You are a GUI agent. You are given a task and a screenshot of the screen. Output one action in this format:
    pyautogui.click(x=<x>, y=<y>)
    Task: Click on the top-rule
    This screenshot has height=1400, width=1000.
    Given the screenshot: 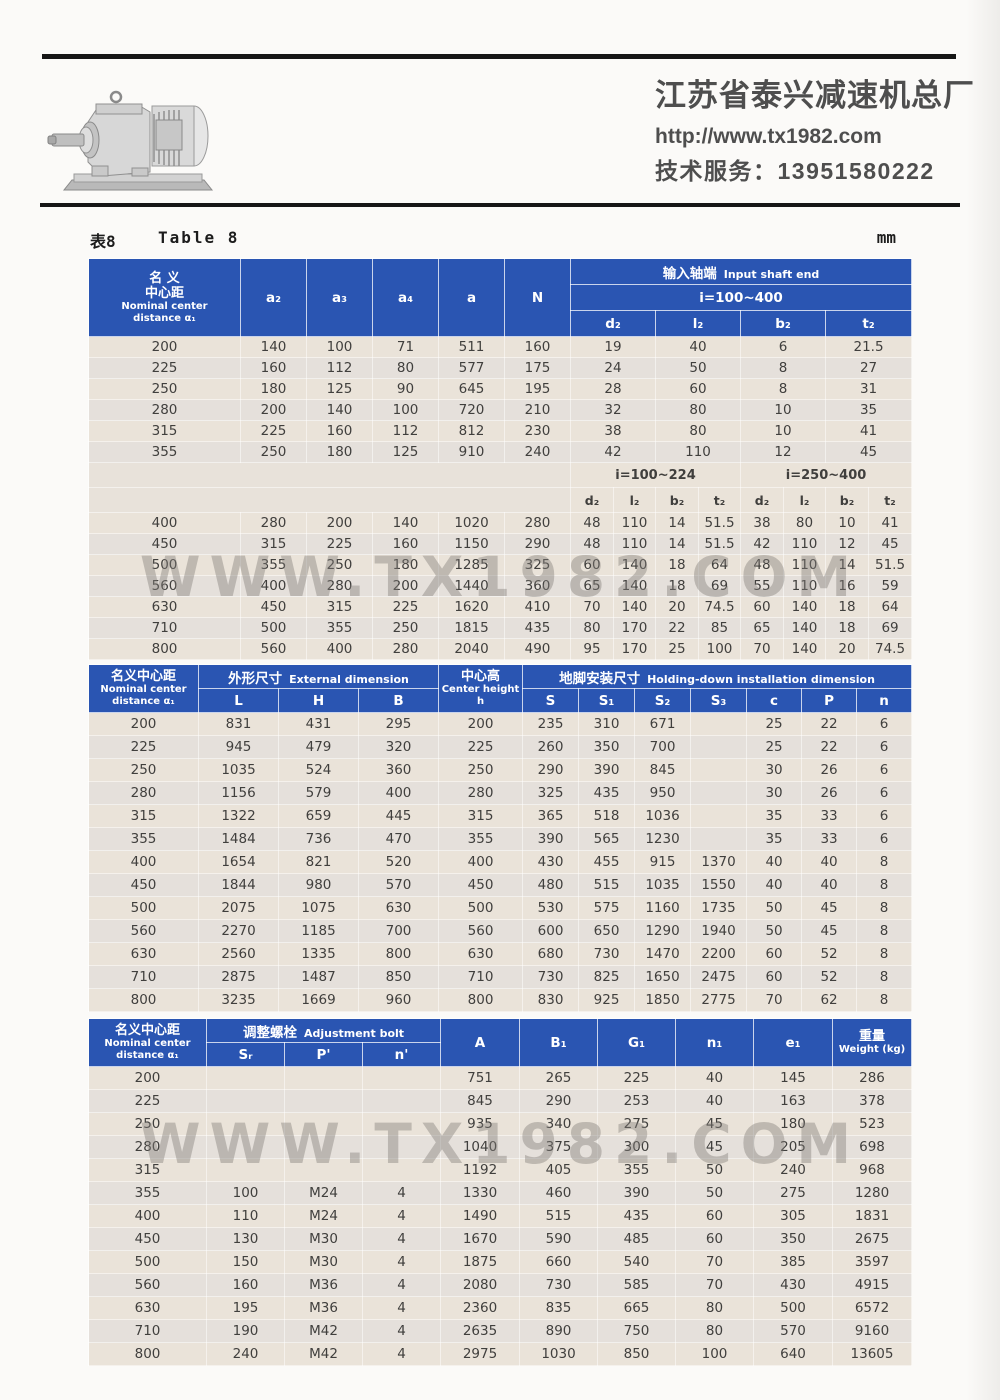 What is the action you would take?
    pyautogui.click(x=499, y=56)
    